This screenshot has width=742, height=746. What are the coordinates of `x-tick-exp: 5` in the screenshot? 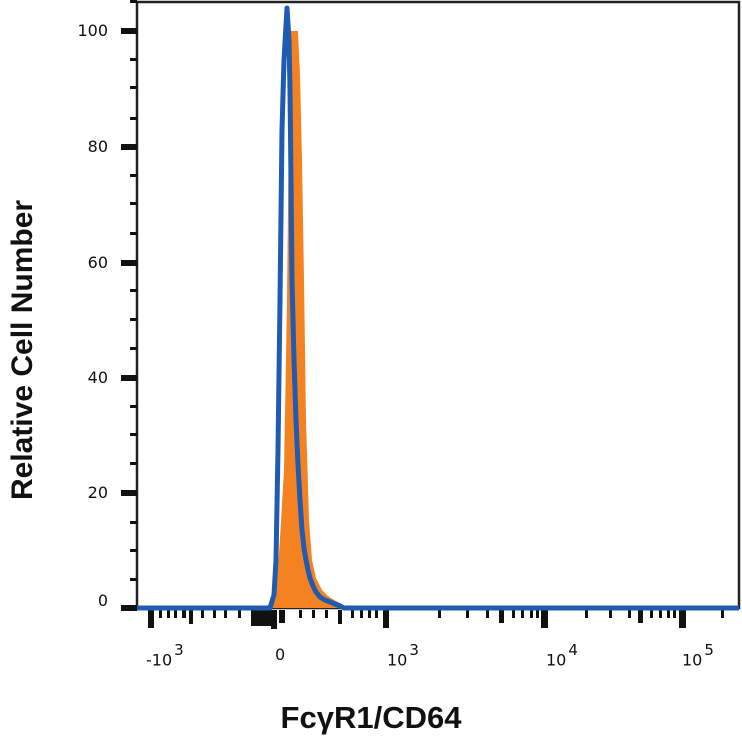 It's located at (709, 650).